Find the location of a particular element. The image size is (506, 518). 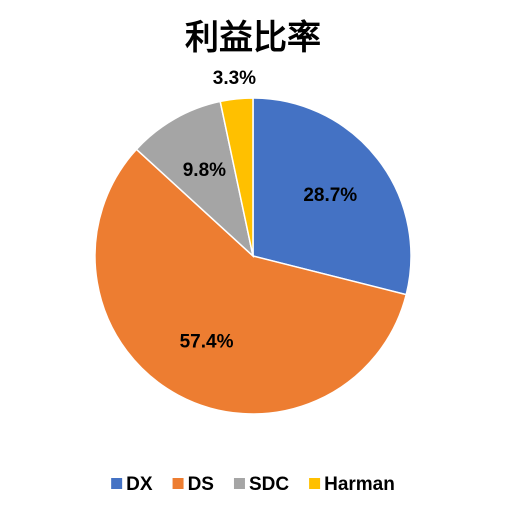

legend-label: SDC is located at coordinates (269, 484).